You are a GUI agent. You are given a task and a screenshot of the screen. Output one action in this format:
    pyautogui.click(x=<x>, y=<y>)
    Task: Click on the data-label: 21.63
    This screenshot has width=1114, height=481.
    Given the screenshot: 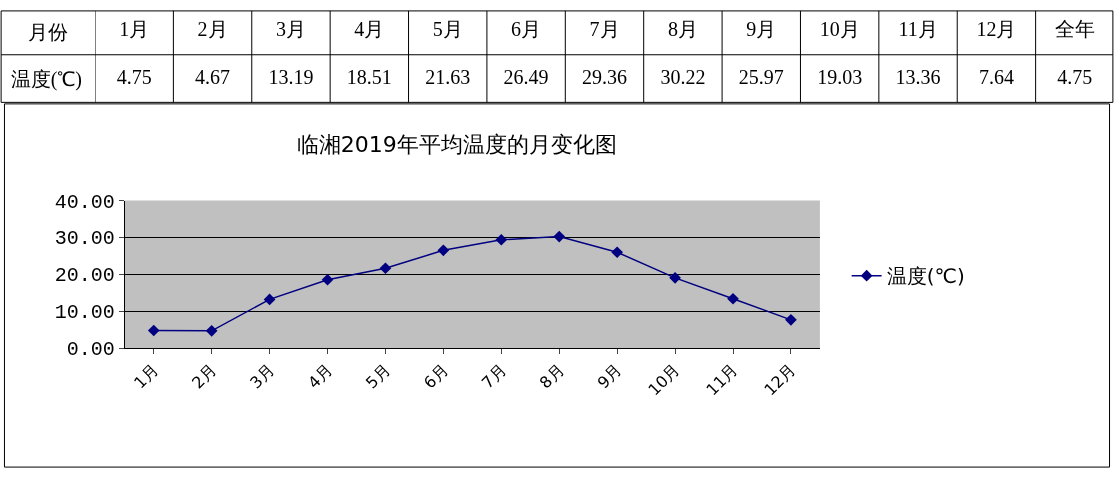 What is the action you would take?
    pyautogui.click(x=448, y=76)
    